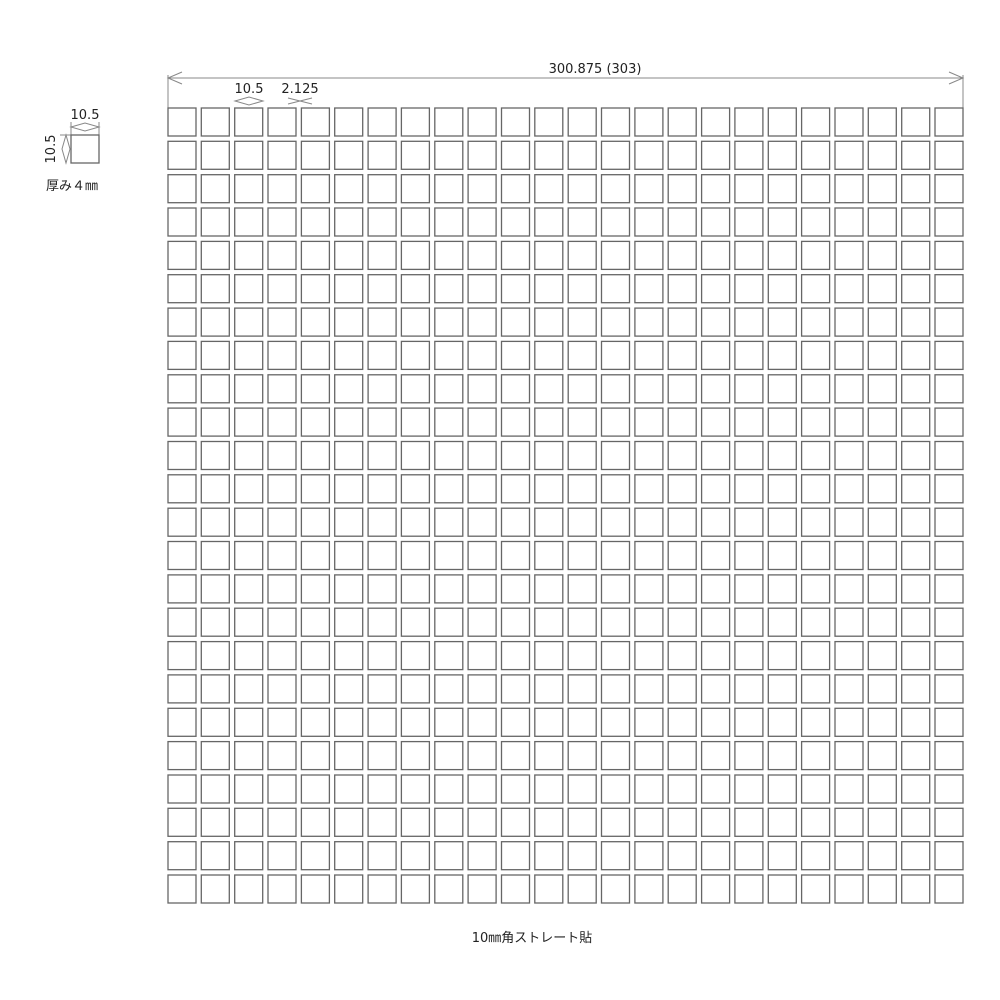  What do you see at coordinates (249, 94) in the screenshot?
I see `tile-dimension: 10.5` at bounding box center [249, 94].